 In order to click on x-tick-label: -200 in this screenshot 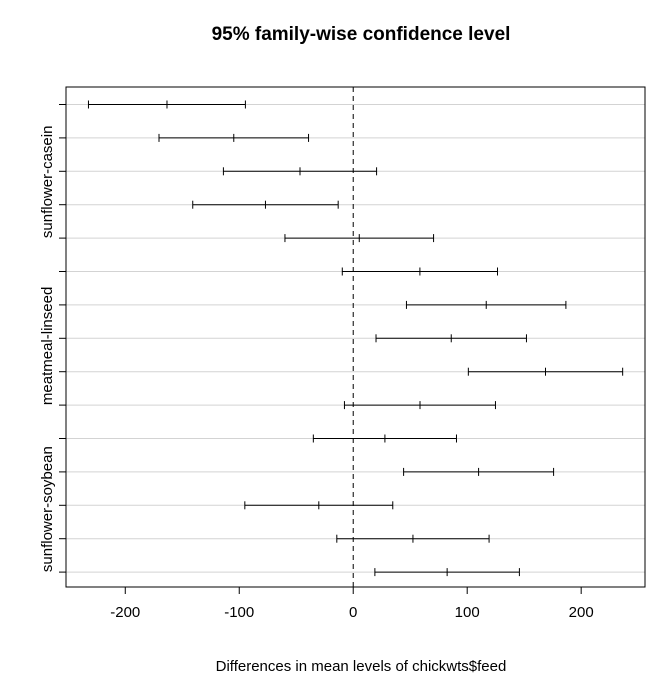, I will do `click(125, 612)`.